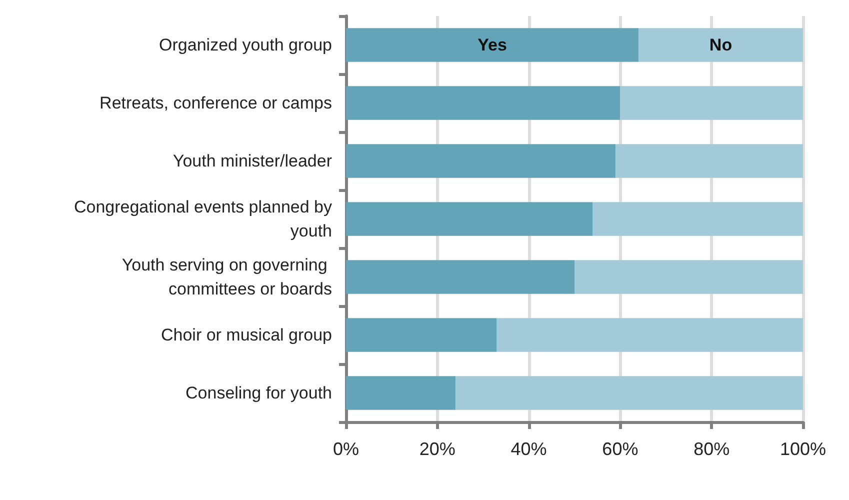 This screenshot has height=500, width=849. Describe the element at coordinates (245, 45) in the screenshot. I see `y-tick-label: Organized youth group` at that location.